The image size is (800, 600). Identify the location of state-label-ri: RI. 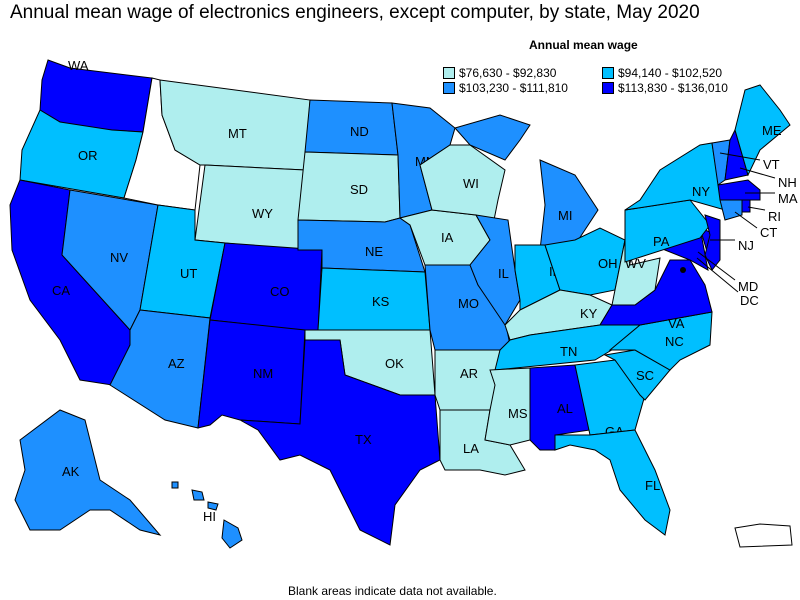
(774, 216).